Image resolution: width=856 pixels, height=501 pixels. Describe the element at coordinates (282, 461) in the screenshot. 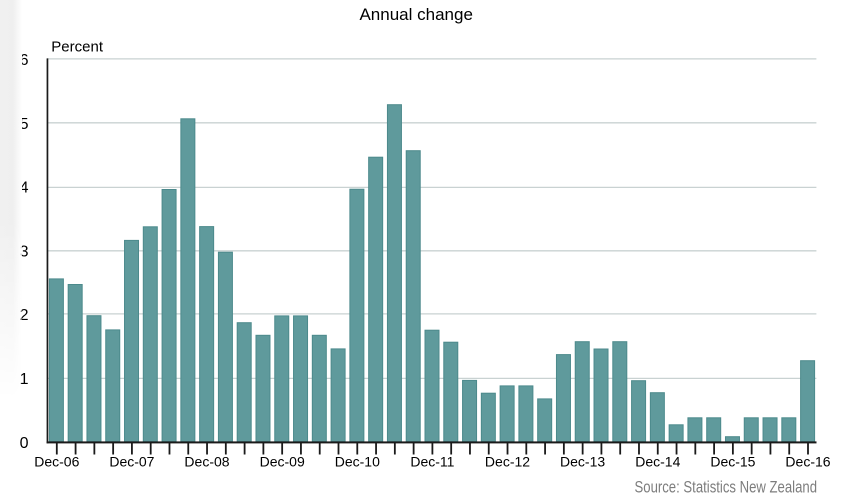

I see `svg-text: Dec-09` at that location.